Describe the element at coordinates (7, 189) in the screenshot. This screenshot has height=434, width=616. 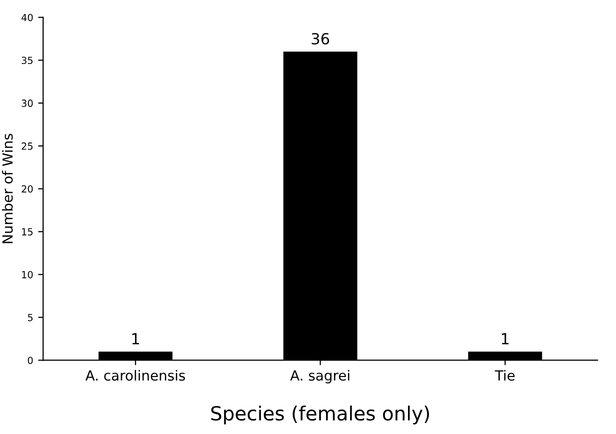
I see `y-axis-title: Number of Wins` at that location.